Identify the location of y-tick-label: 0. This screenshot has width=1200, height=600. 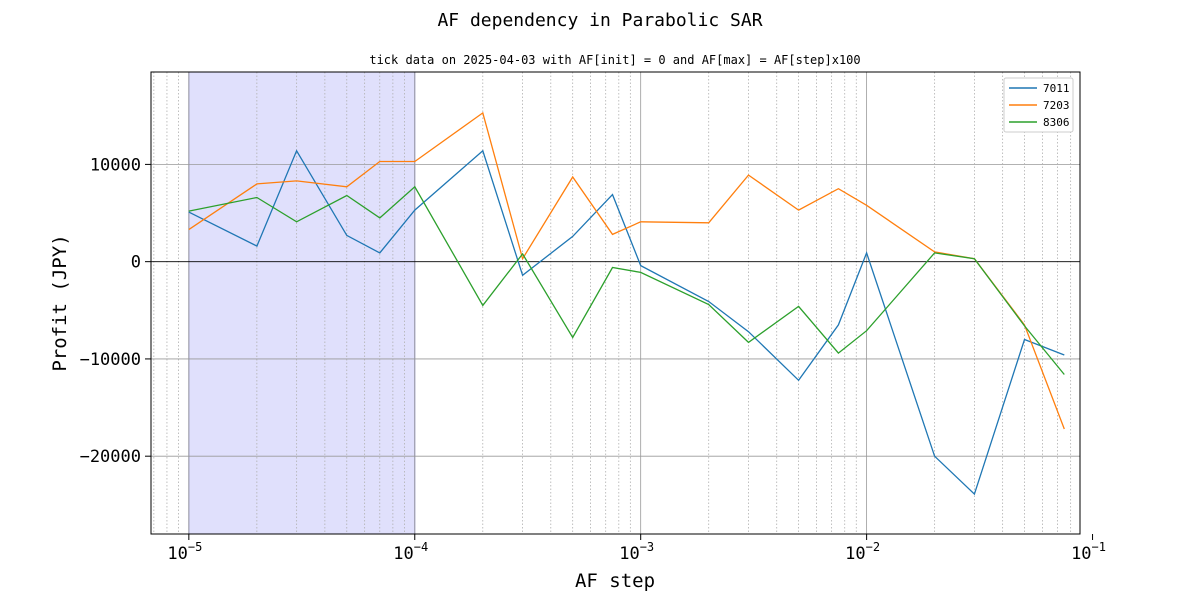
(136, 263).